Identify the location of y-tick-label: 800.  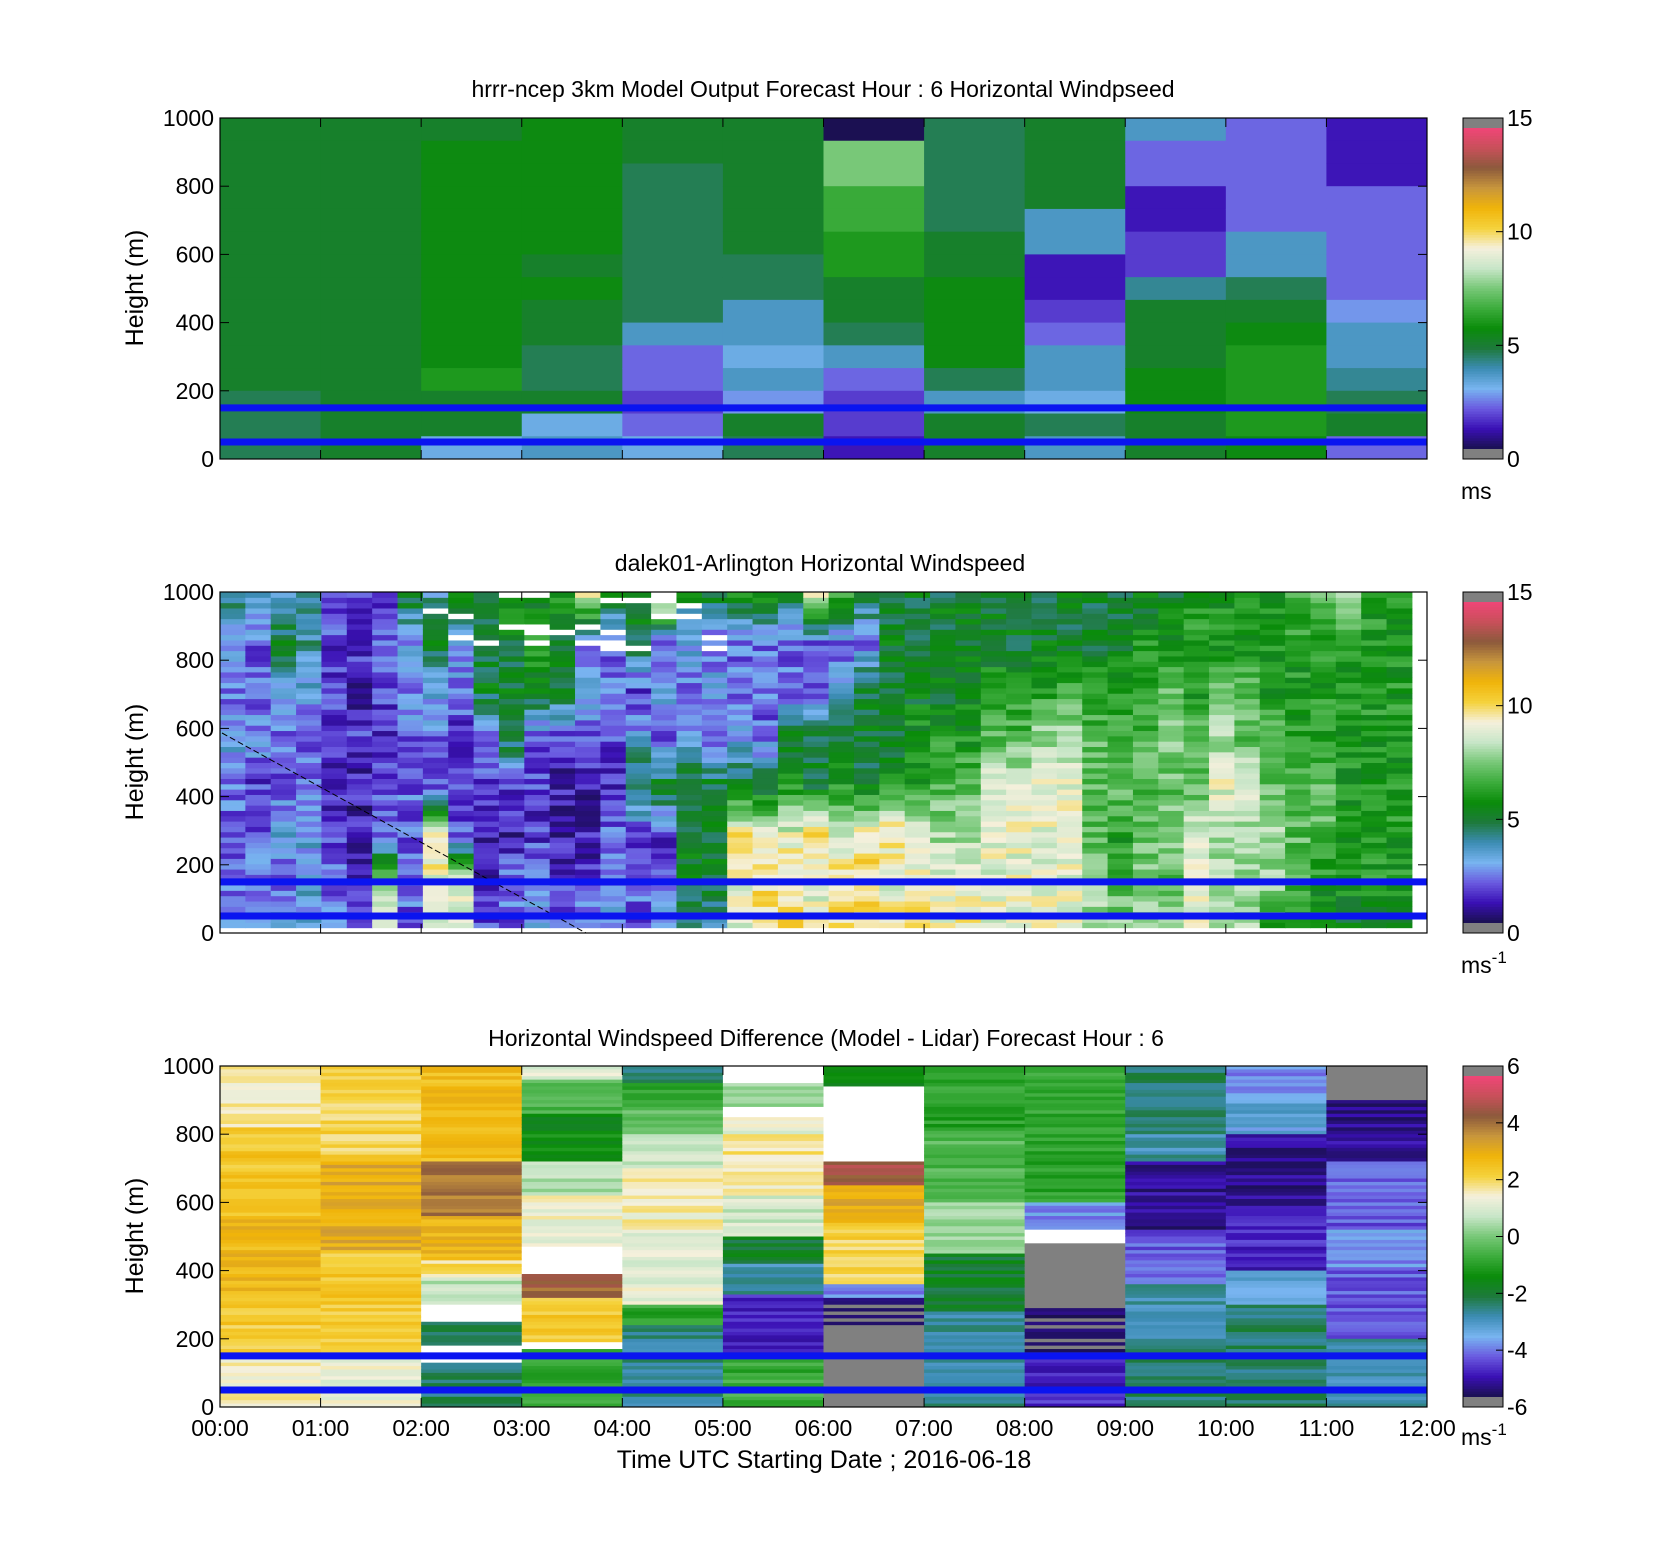
(195, 660).